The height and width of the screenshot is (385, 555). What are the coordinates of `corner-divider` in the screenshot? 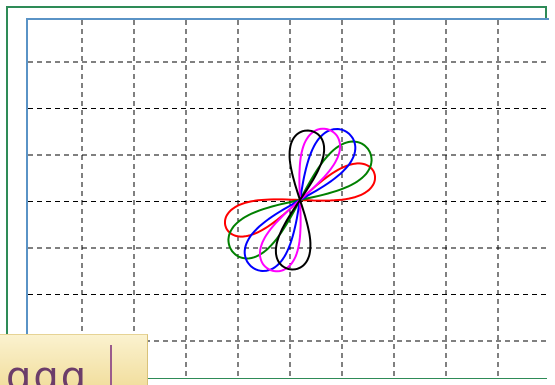 It's located at (111, 365).